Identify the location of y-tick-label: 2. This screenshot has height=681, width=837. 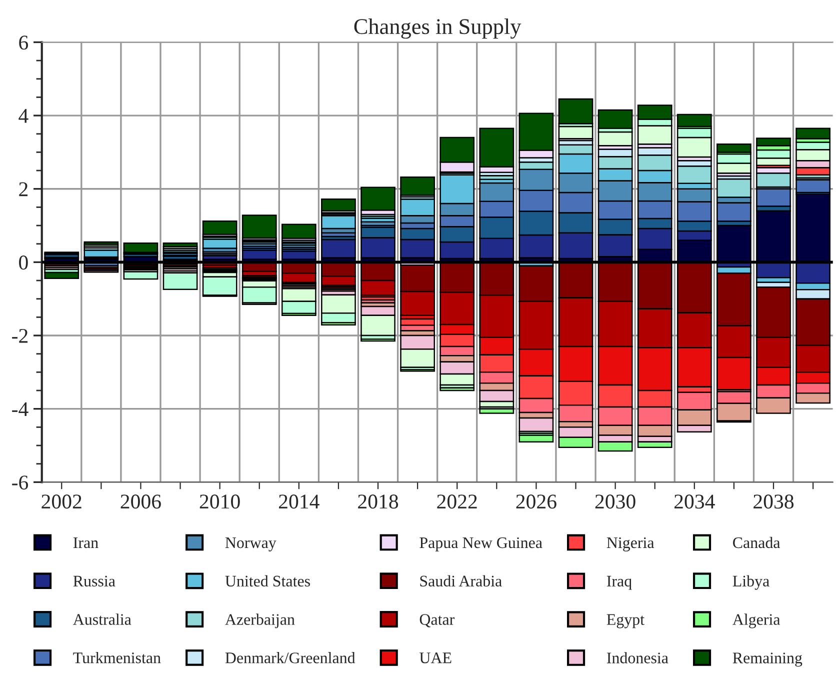
(23, 189).